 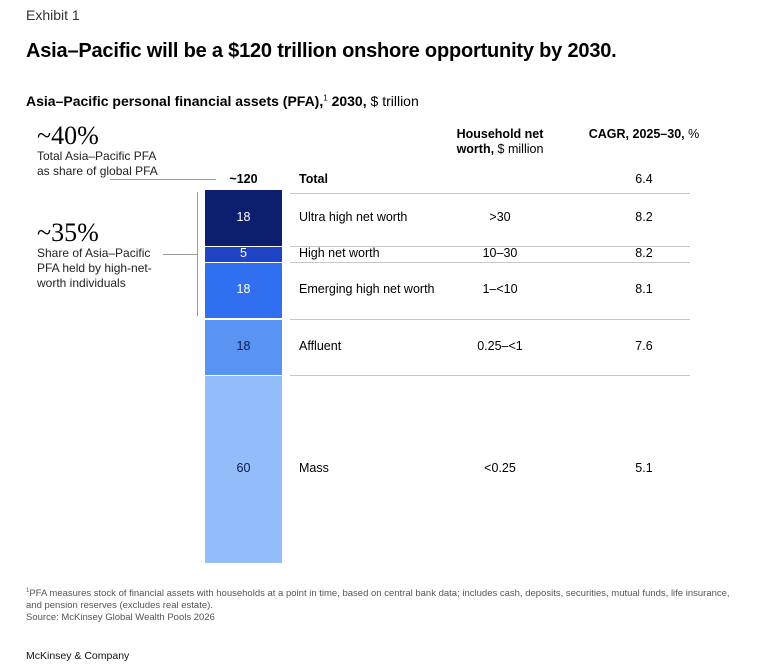 What do you see at coordinates (500, 467) in the screenshot?
I see `segment-row-net-worth: <0.25` at bounding box center [500, 467].